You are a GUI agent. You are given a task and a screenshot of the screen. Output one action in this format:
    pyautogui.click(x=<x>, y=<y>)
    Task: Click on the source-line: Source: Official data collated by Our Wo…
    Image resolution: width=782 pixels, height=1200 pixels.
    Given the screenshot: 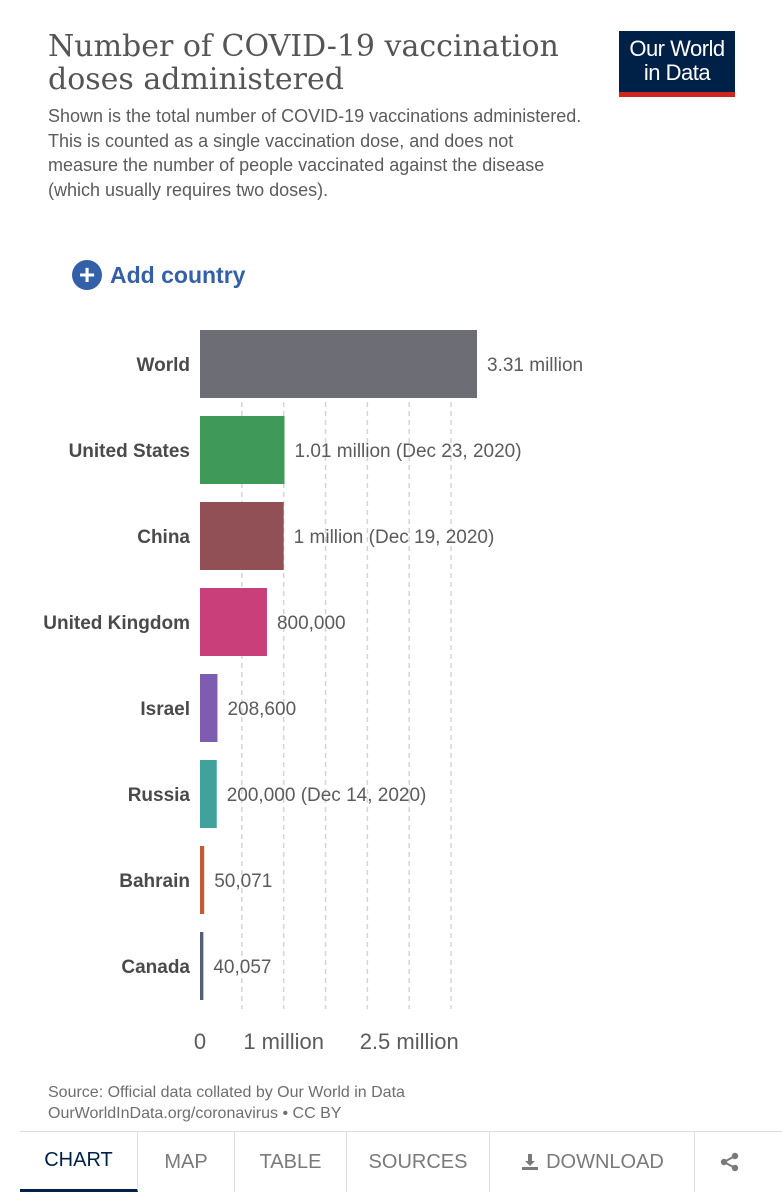 What is the action you would take?
    pyautogui.click(x=226, y=1092)
    